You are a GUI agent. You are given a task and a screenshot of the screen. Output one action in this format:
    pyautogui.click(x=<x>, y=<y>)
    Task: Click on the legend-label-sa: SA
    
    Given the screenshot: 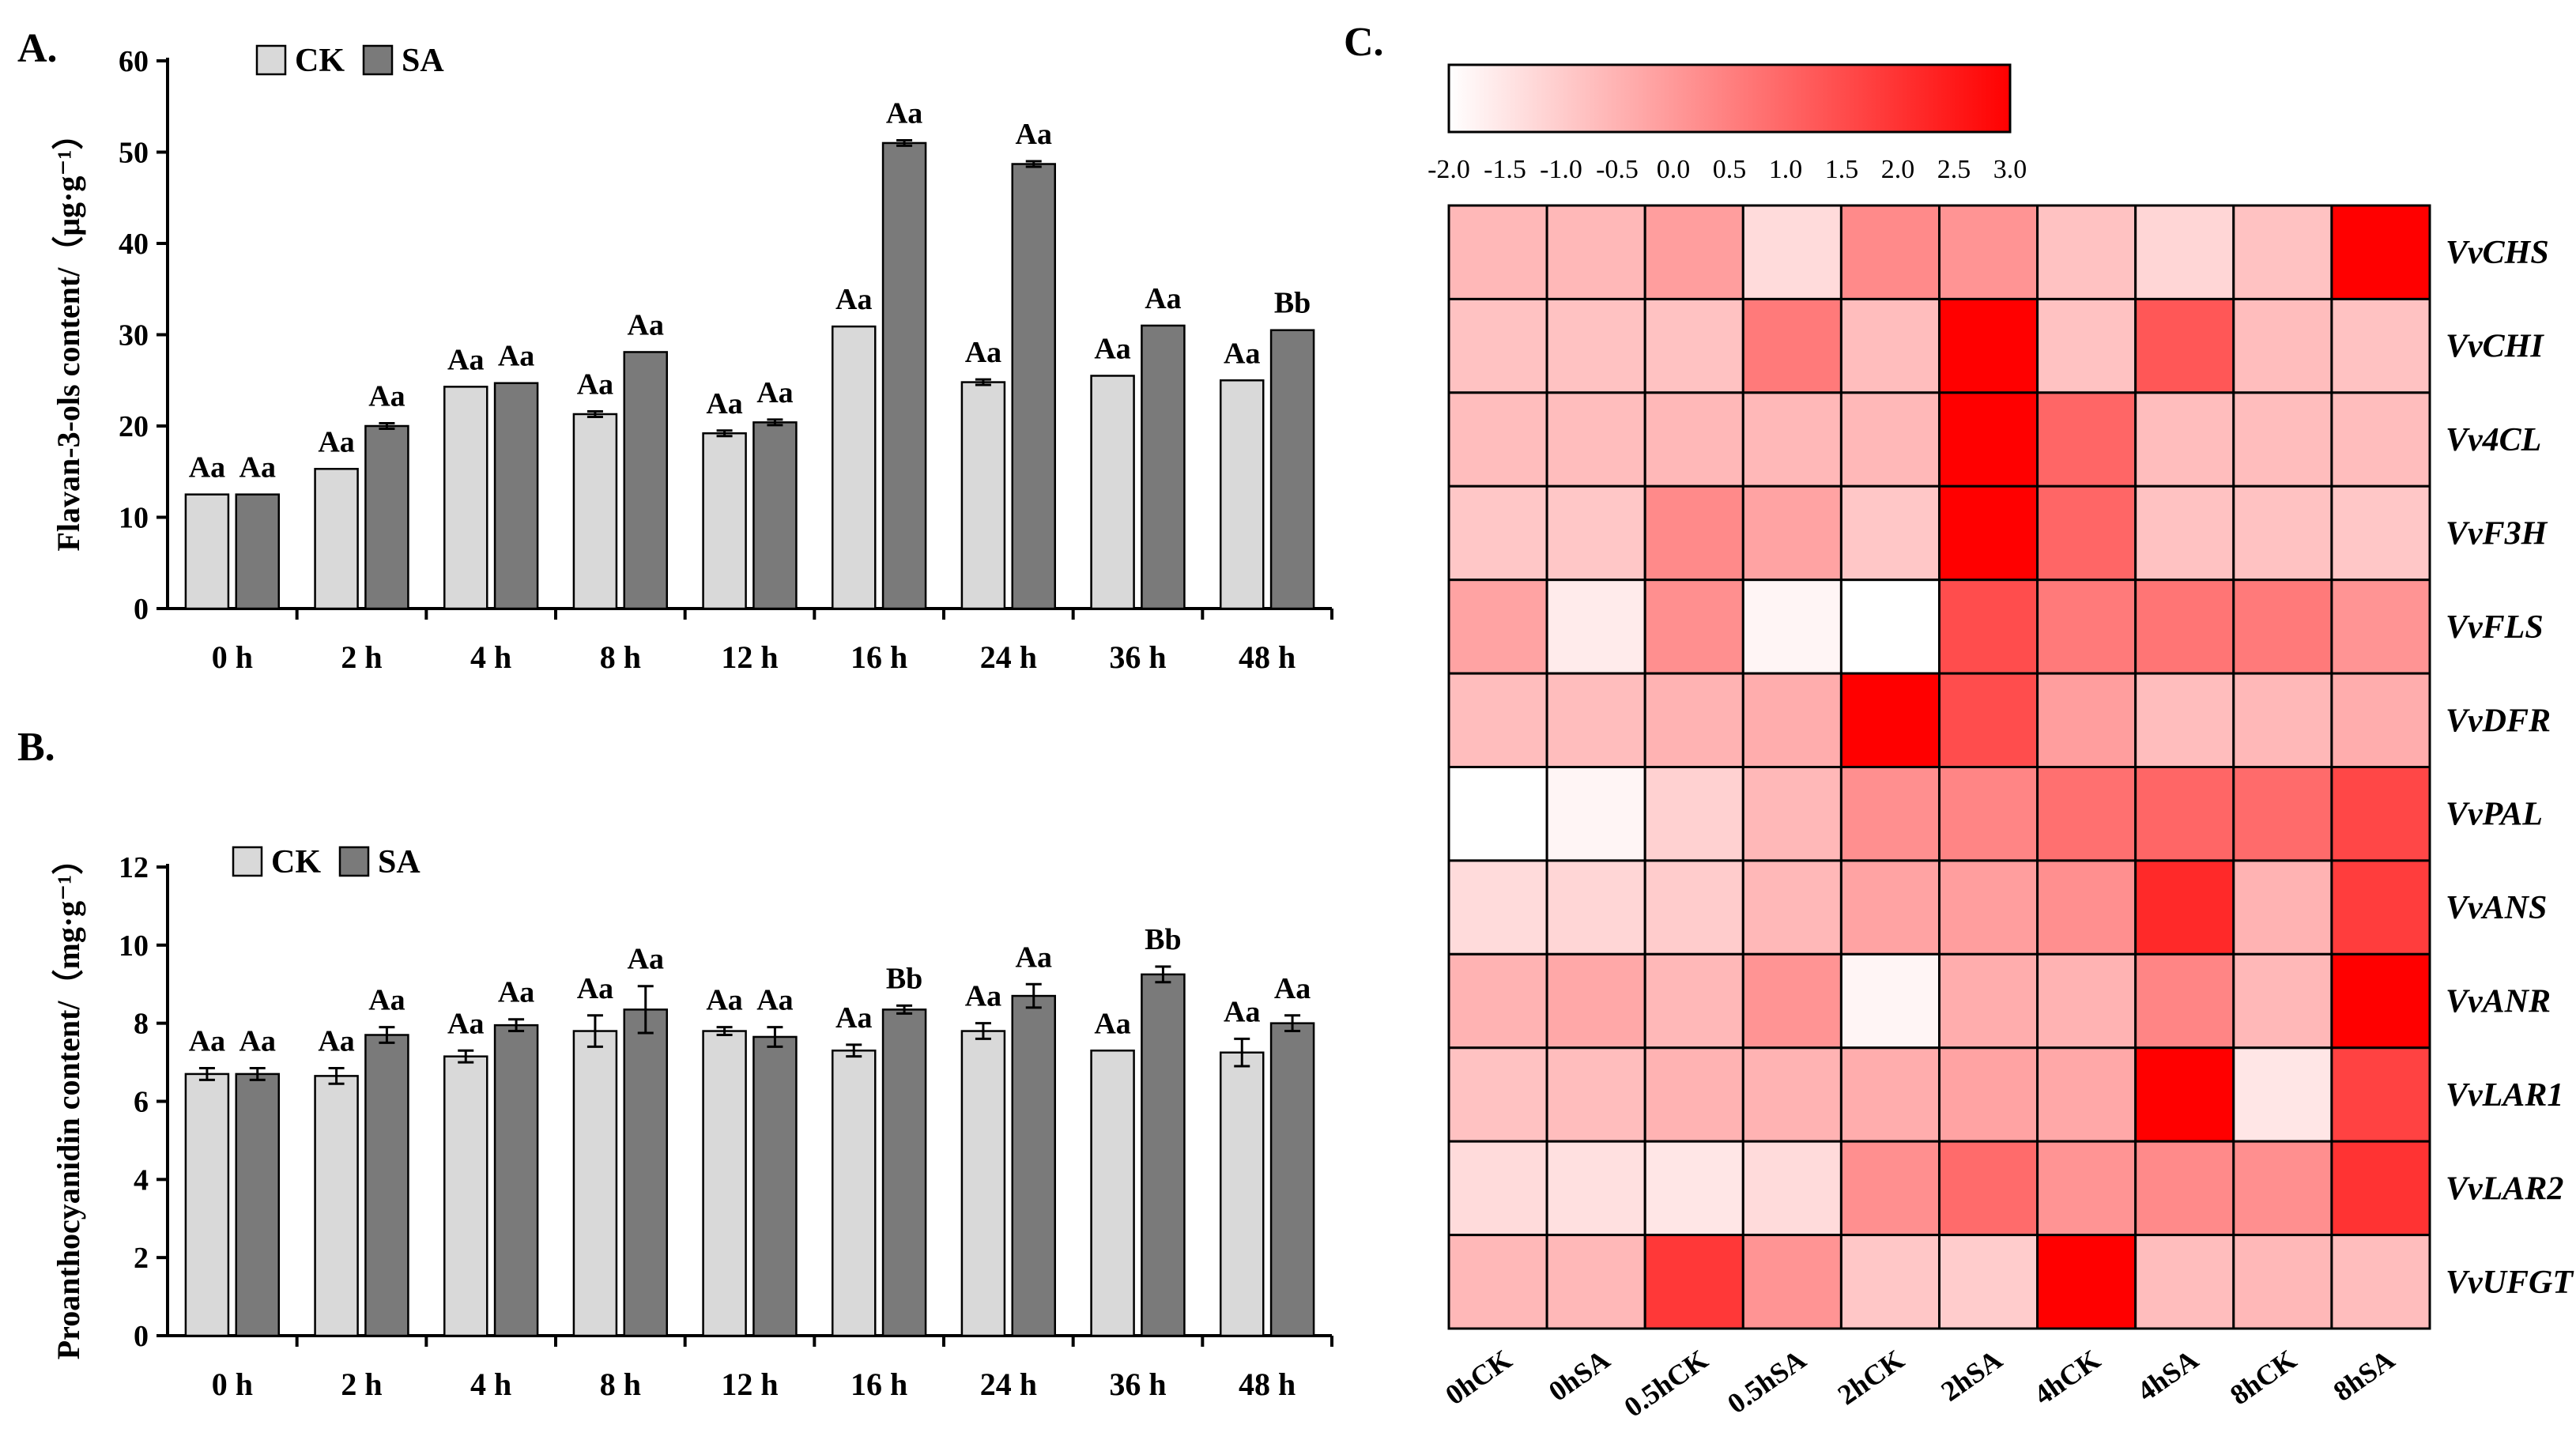 What is the action you would take?
    pyautogui.click(x=423, y=61)
    